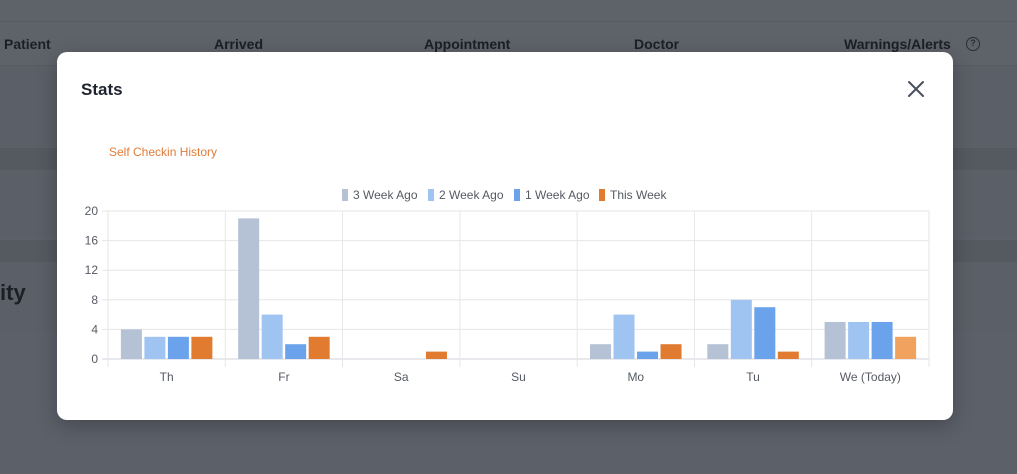 The width and height of the screenshot is (1017, 474). I want to click on bar-1-week-ago-mo, so click(648, 355).